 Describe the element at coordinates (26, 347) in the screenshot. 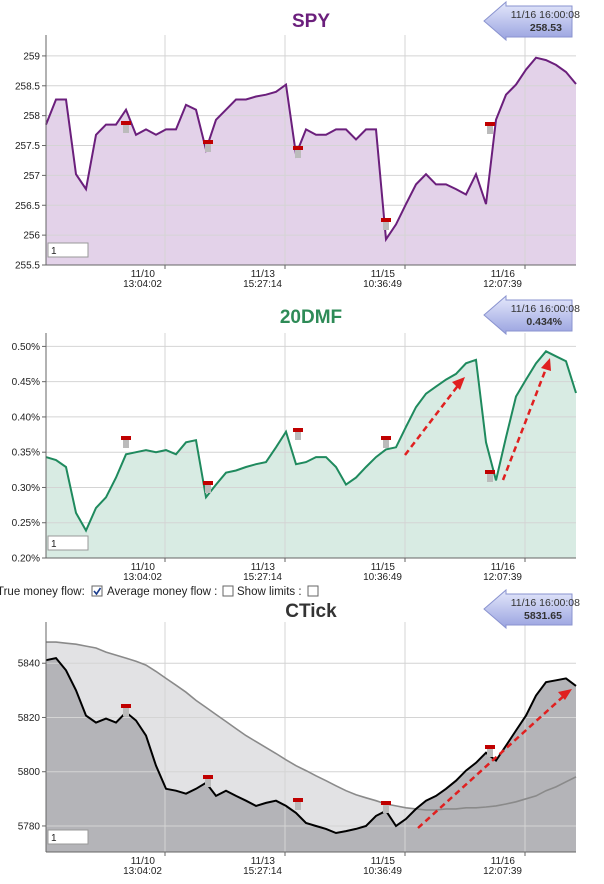

I see `y-tick-label: 0.50%` at that location.